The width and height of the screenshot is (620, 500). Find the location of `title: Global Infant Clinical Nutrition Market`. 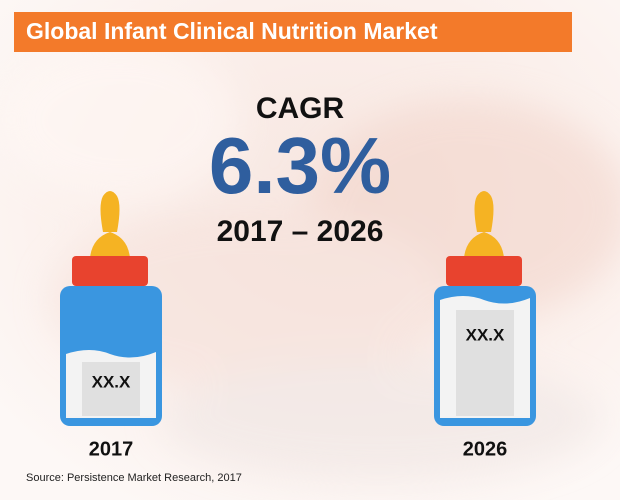

title: Global Infant Clinical Nutrition Market is located at coordinates (232, 31).